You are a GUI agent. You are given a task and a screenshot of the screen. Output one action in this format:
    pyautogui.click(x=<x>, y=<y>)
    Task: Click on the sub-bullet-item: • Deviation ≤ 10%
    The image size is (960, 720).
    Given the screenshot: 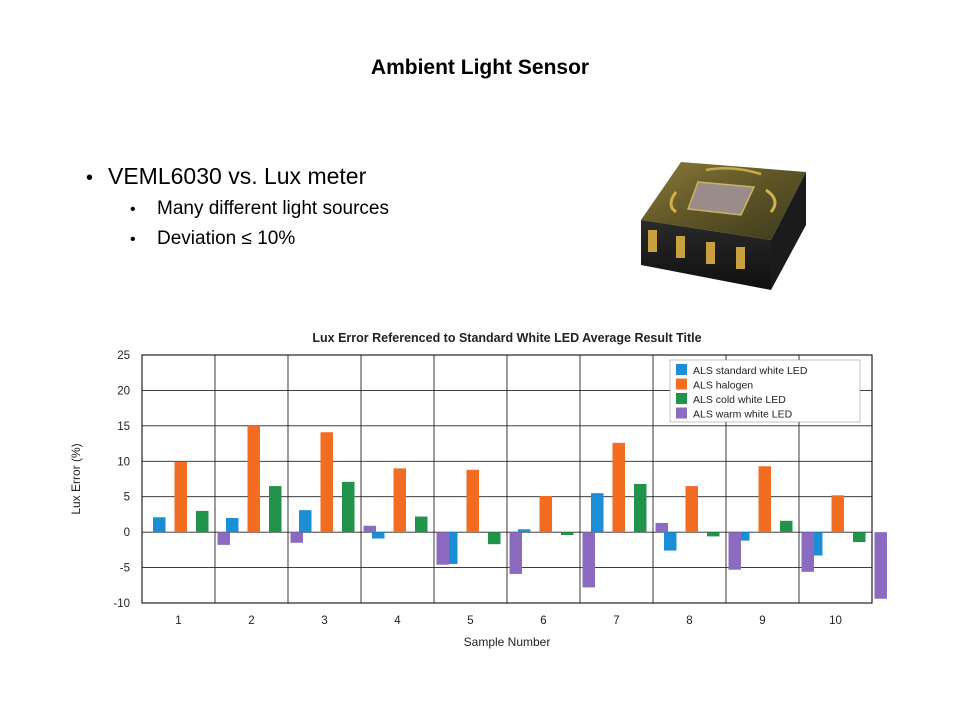 What is the action you would take?
    pyautogui.click(x=259, y=239)
    